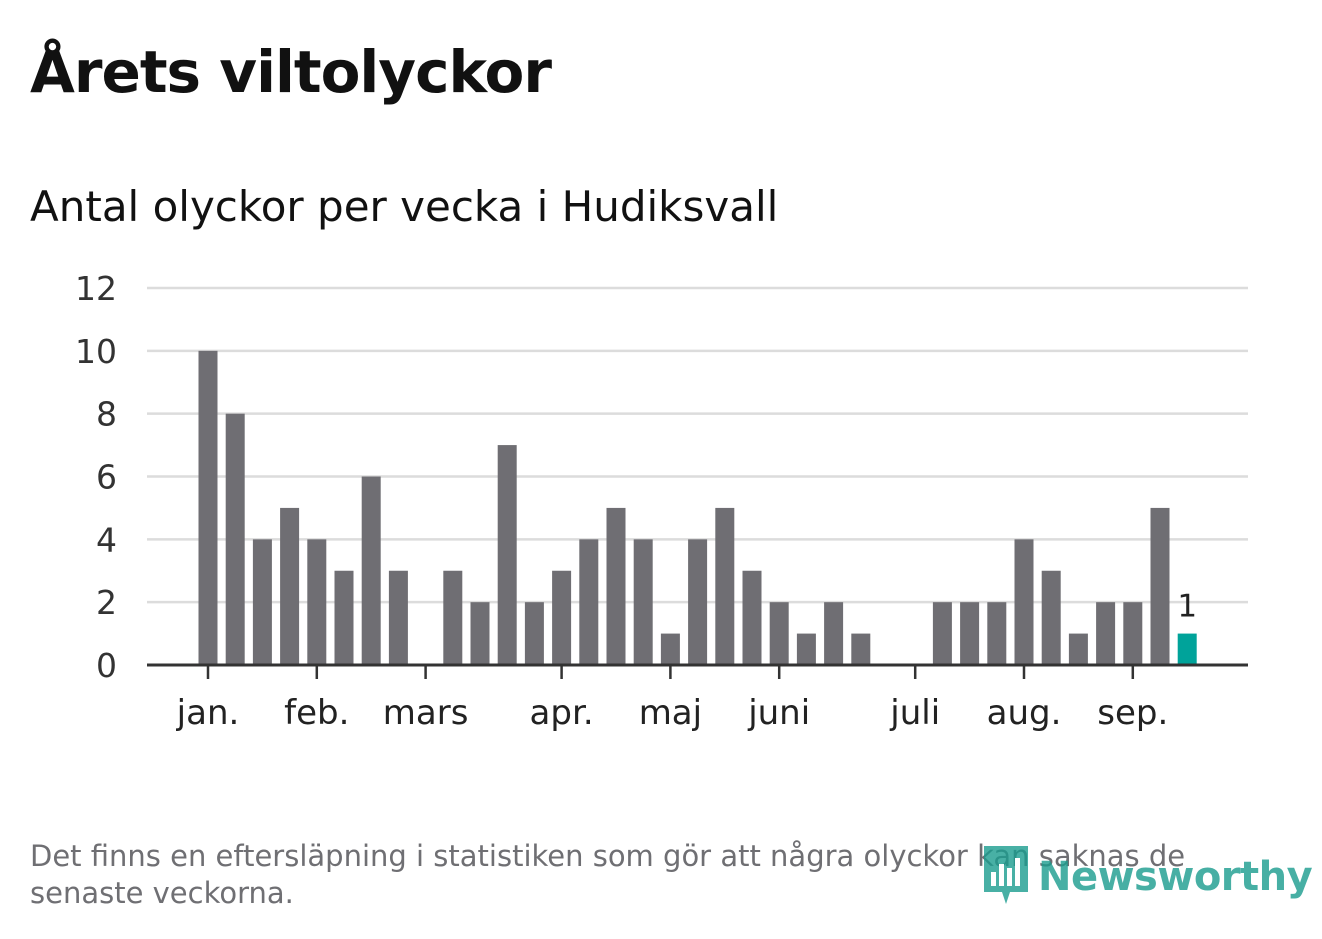 The image size is (1322, 939). Describe the element at coordinates (670, 713) in the screenshot. I see `x-tick-label: maj` at that location.